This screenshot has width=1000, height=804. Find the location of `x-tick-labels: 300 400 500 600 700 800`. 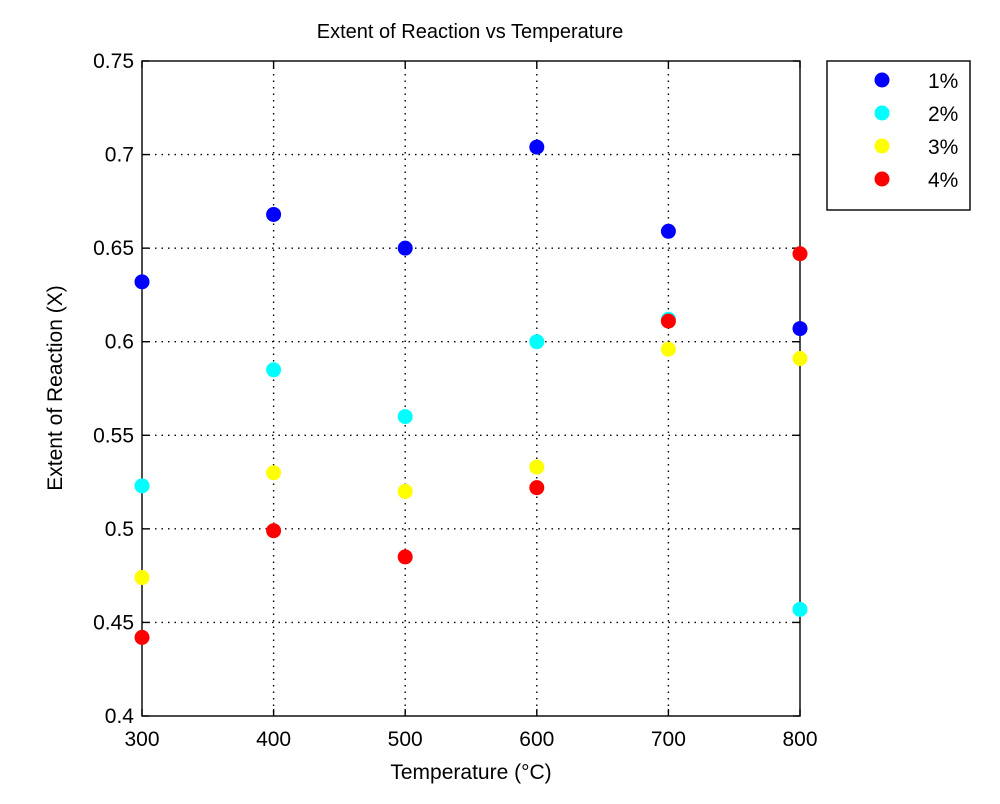

x-tick-labels: 300 400 500 600 700 800 is located at coordinates (470, 739).